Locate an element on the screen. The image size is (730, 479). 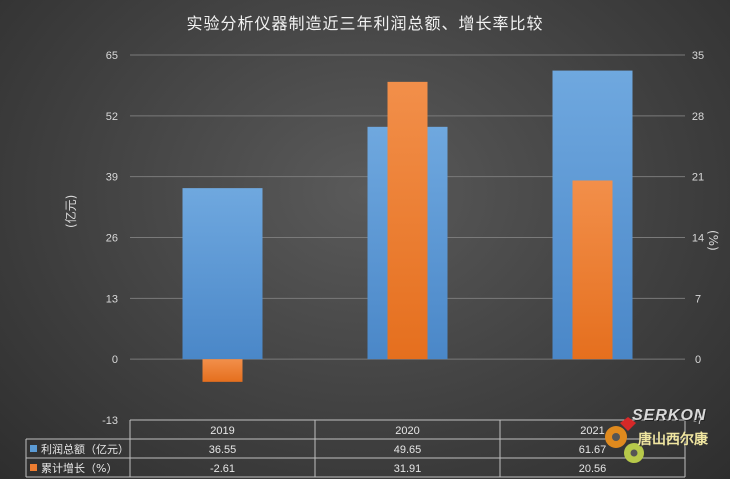
bar-growth-2021 is located at coordinates (592, 270).